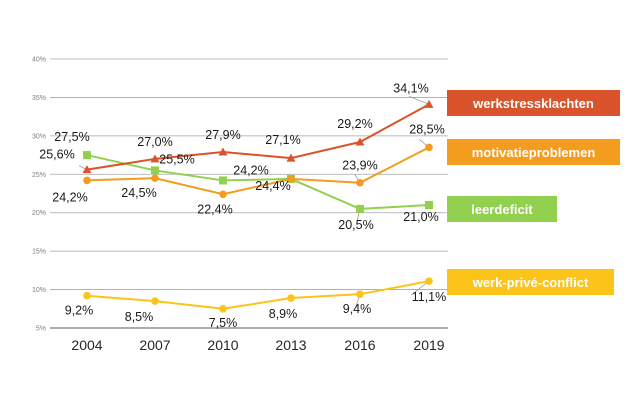 The height and width of the screenshot is (404, 640). I want to click on y-tick-label: 5%, so click(41, 329).